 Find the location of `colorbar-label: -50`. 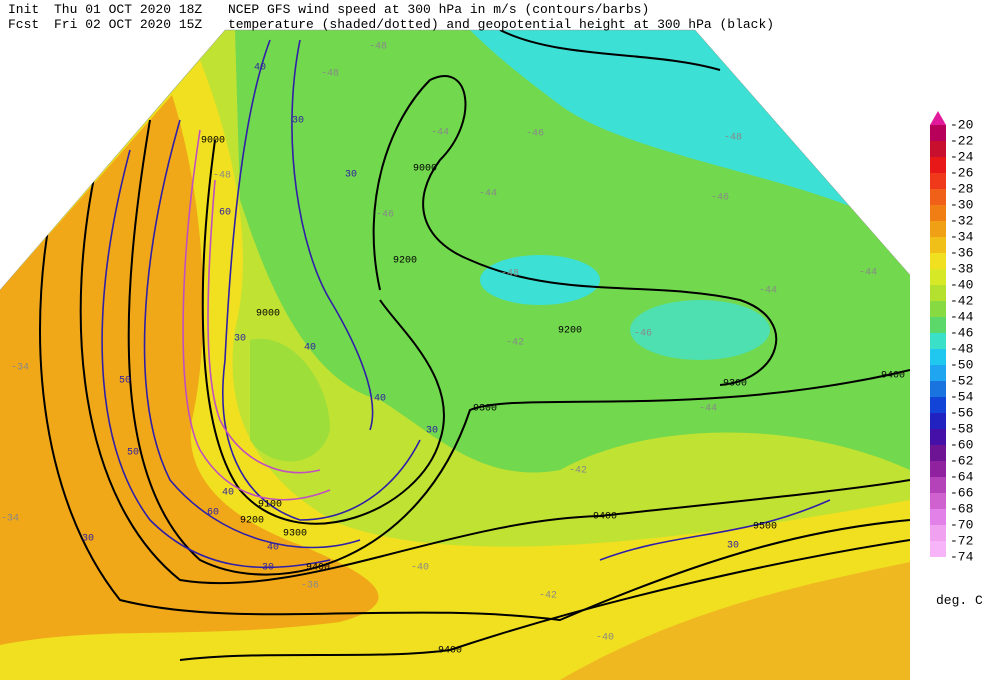

colorbar-label: -50 is located at coordinates (961, 364).